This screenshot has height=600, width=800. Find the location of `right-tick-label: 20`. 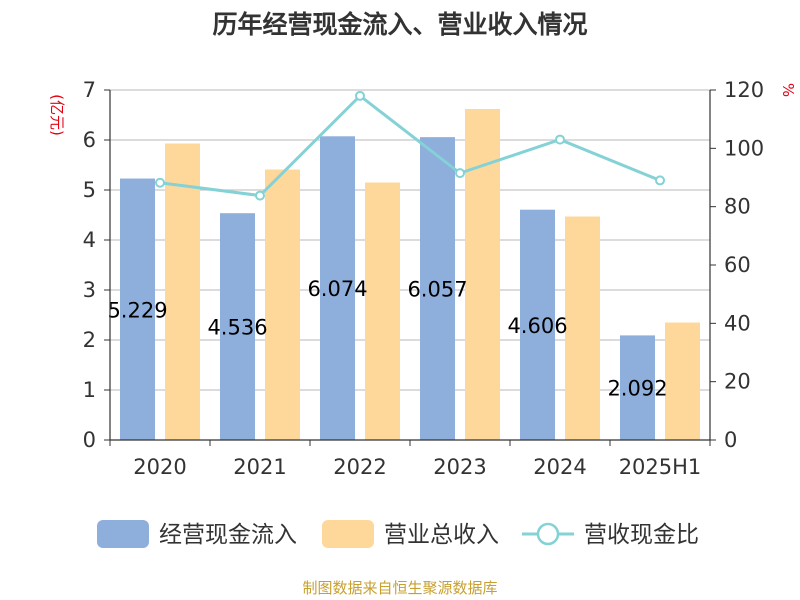

right-tick-label: 20 is located at coordinates (737, 382).